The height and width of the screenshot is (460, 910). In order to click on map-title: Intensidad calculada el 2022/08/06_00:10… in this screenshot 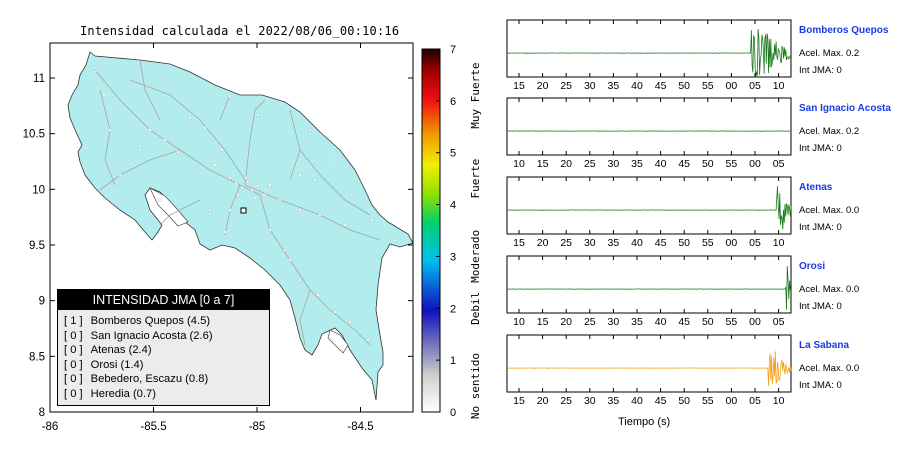, I will do `click(240, 31)`.